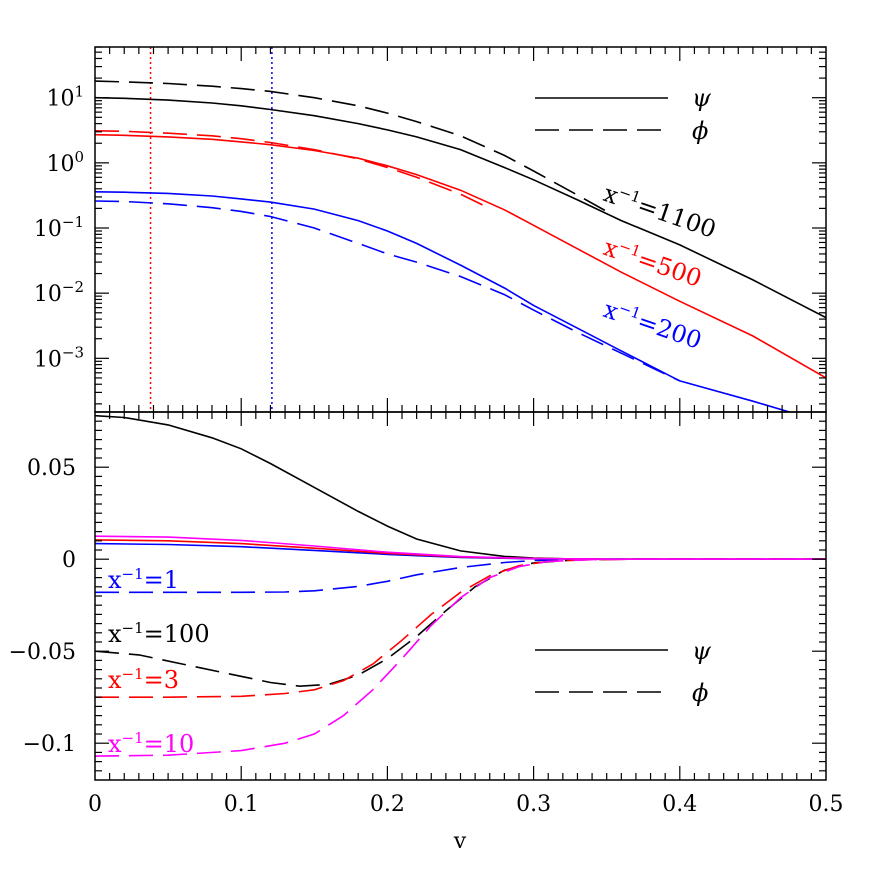  What do you see at coordinates (533, 804) in the screenshot?
I see `x-tick-label: 0.3` at bounding box center [533, 804].